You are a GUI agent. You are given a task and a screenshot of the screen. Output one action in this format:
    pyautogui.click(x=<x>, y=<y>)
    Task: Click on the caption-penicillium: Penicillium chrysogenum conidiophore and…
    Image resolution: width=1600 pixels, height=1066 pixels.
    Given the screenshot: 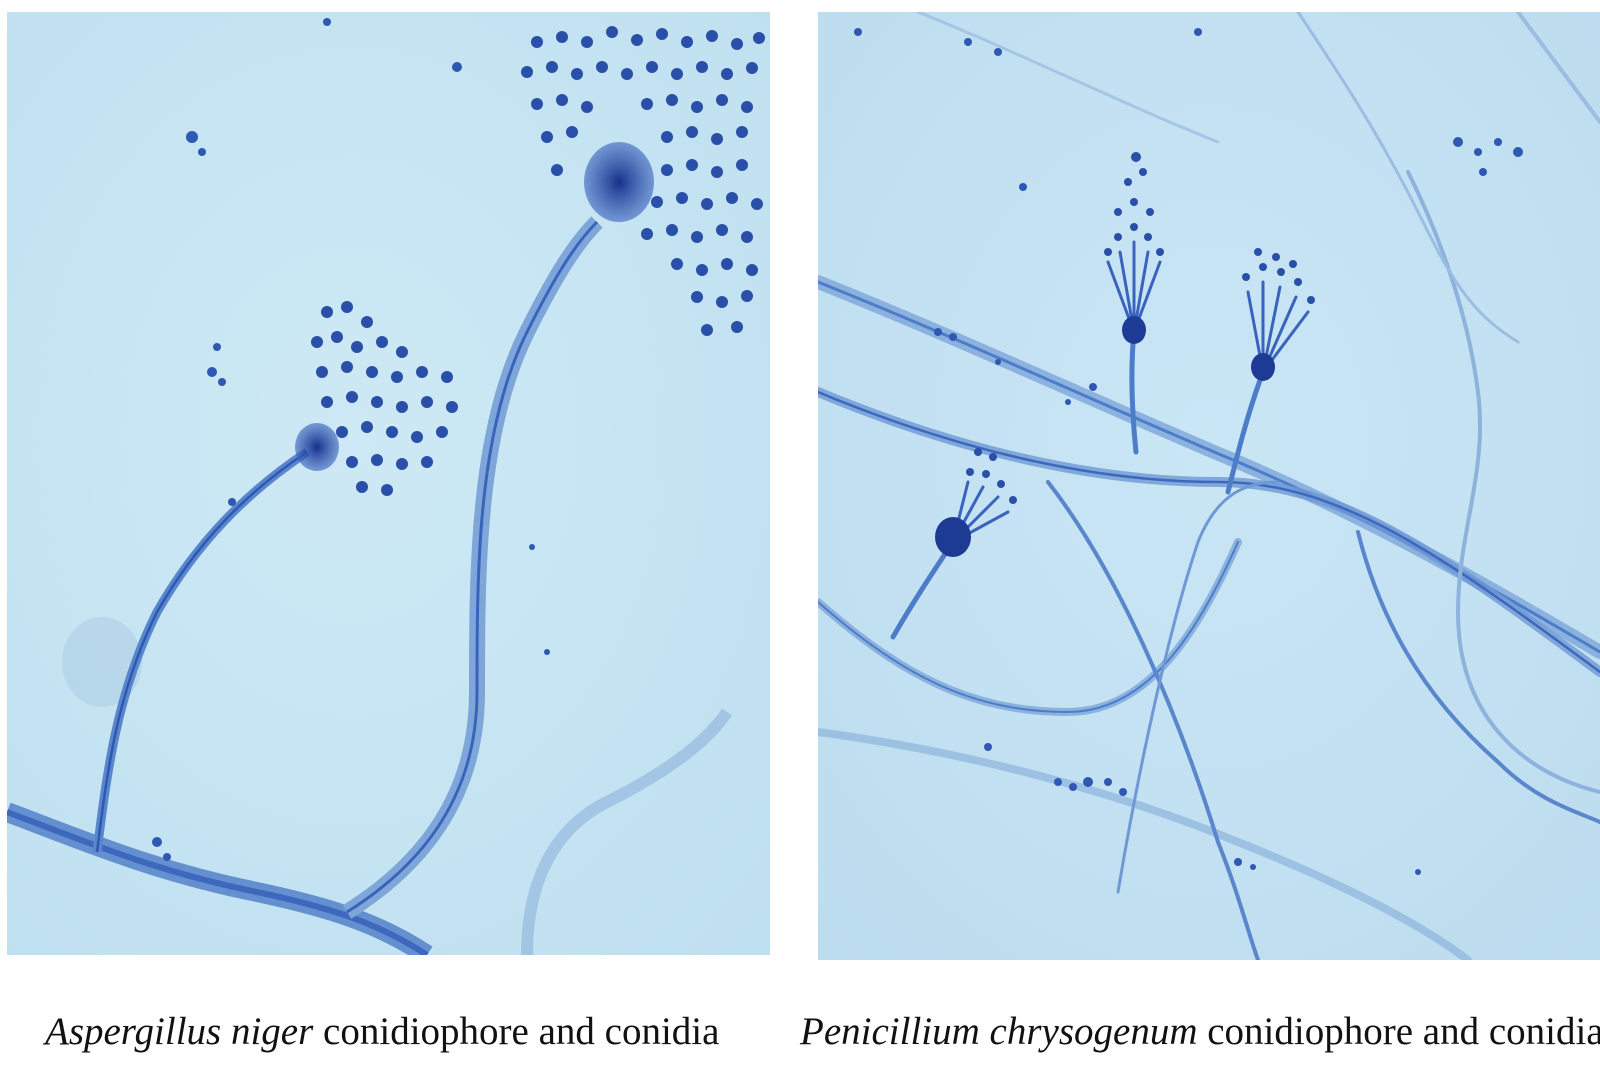 What is the action you would take?
    pyautogui.click(x=1200, y=1032)
    